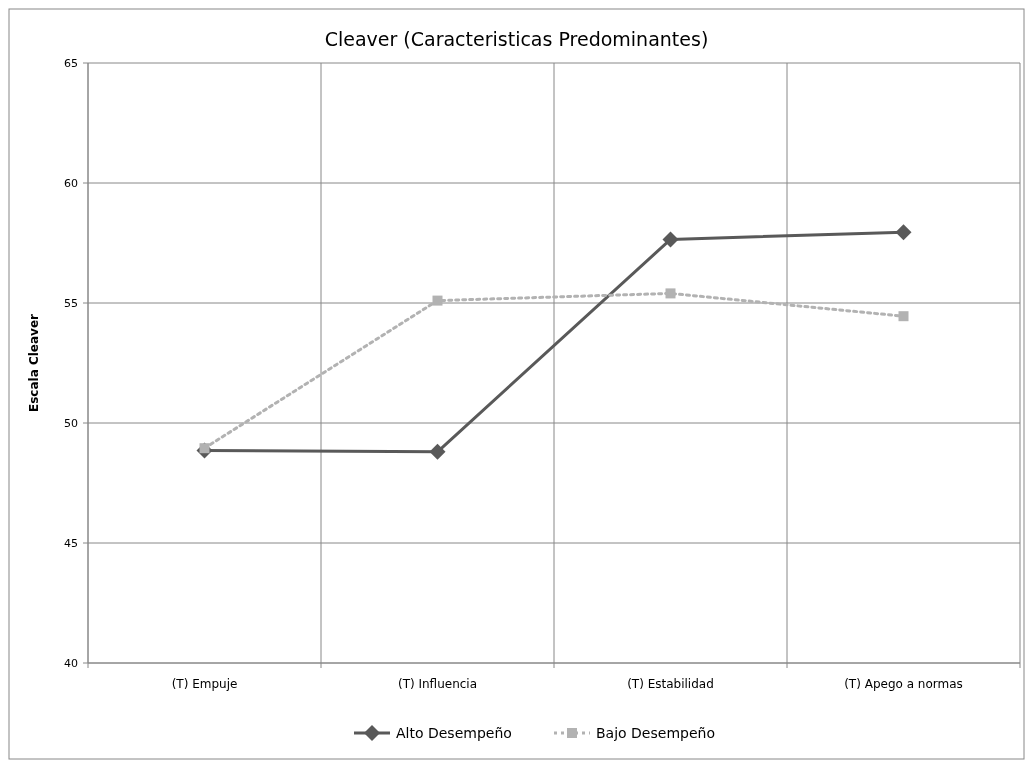  I want to click on x-tick-label: (T) Apego a normas, so click(903, 684).